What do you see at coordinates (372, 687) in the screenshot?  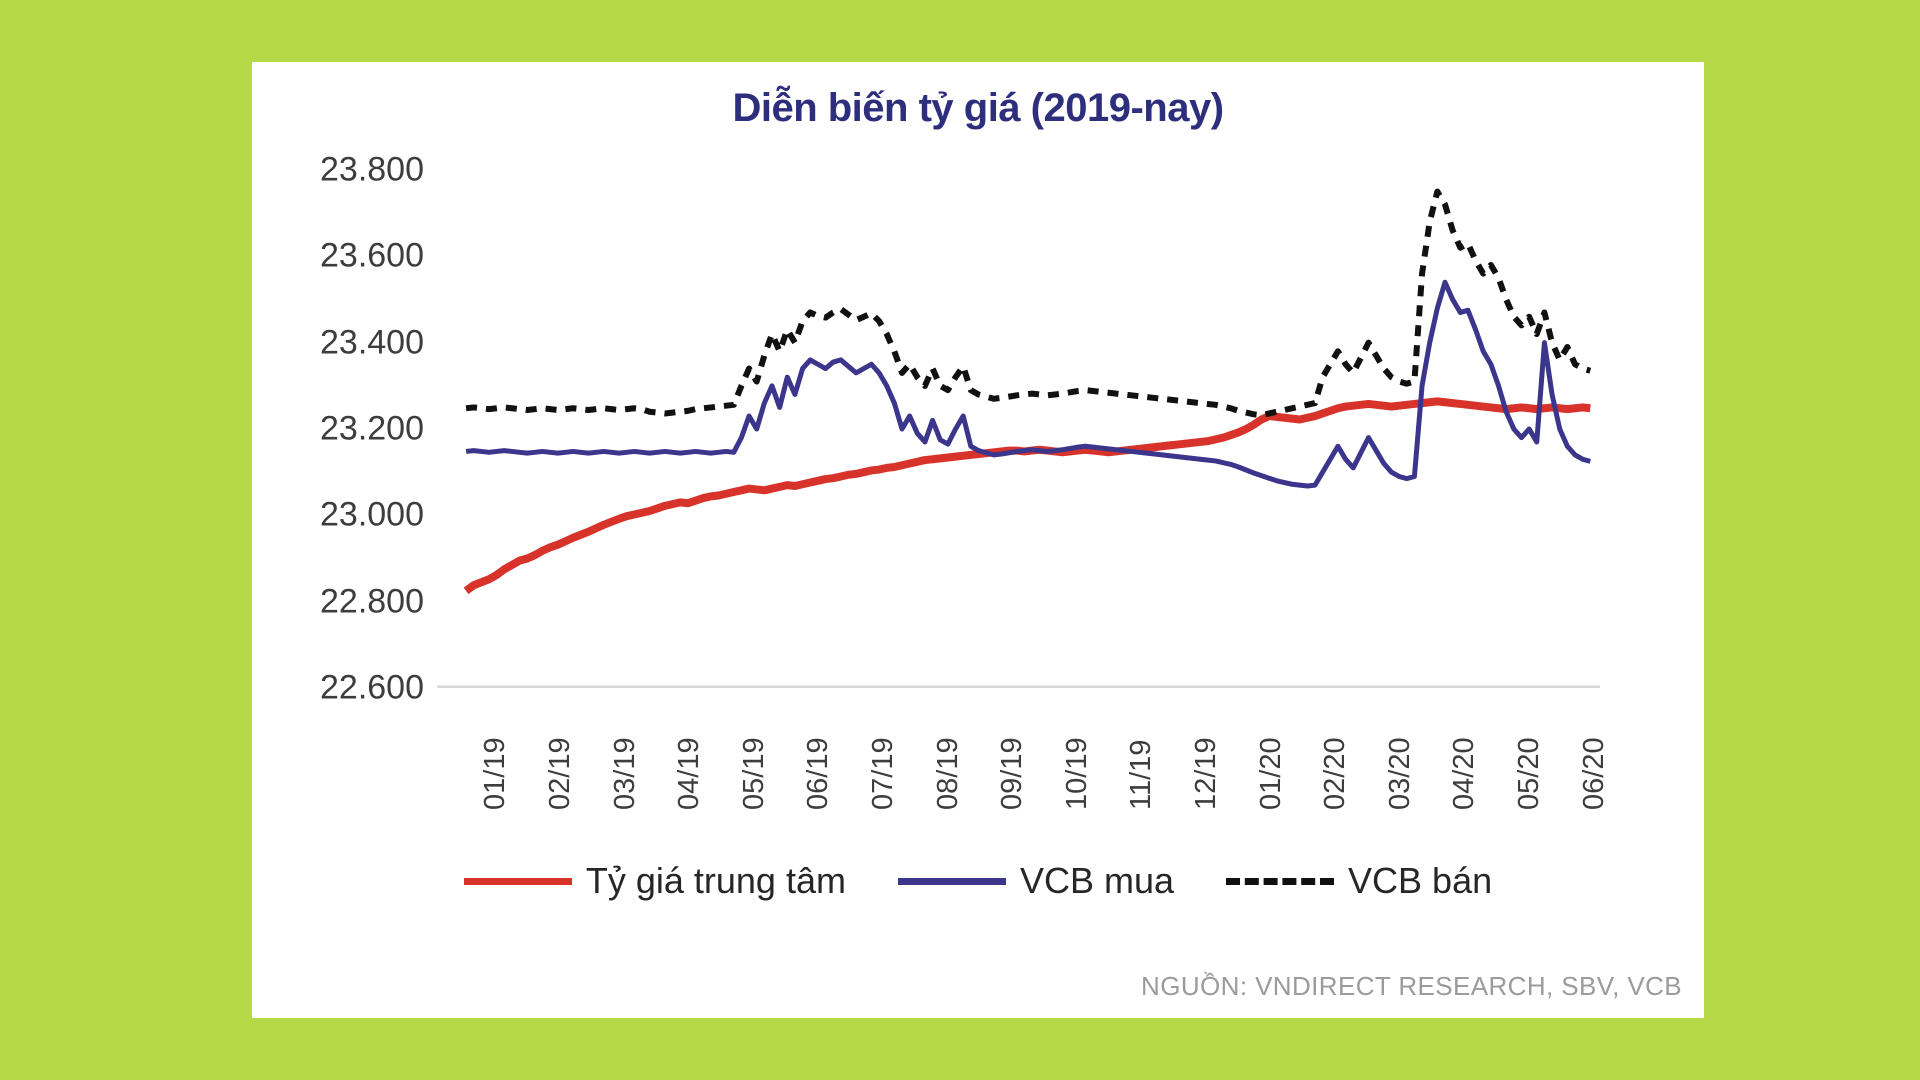 I see `y-tick-label: 22.600` at bounding box center [372, 687].